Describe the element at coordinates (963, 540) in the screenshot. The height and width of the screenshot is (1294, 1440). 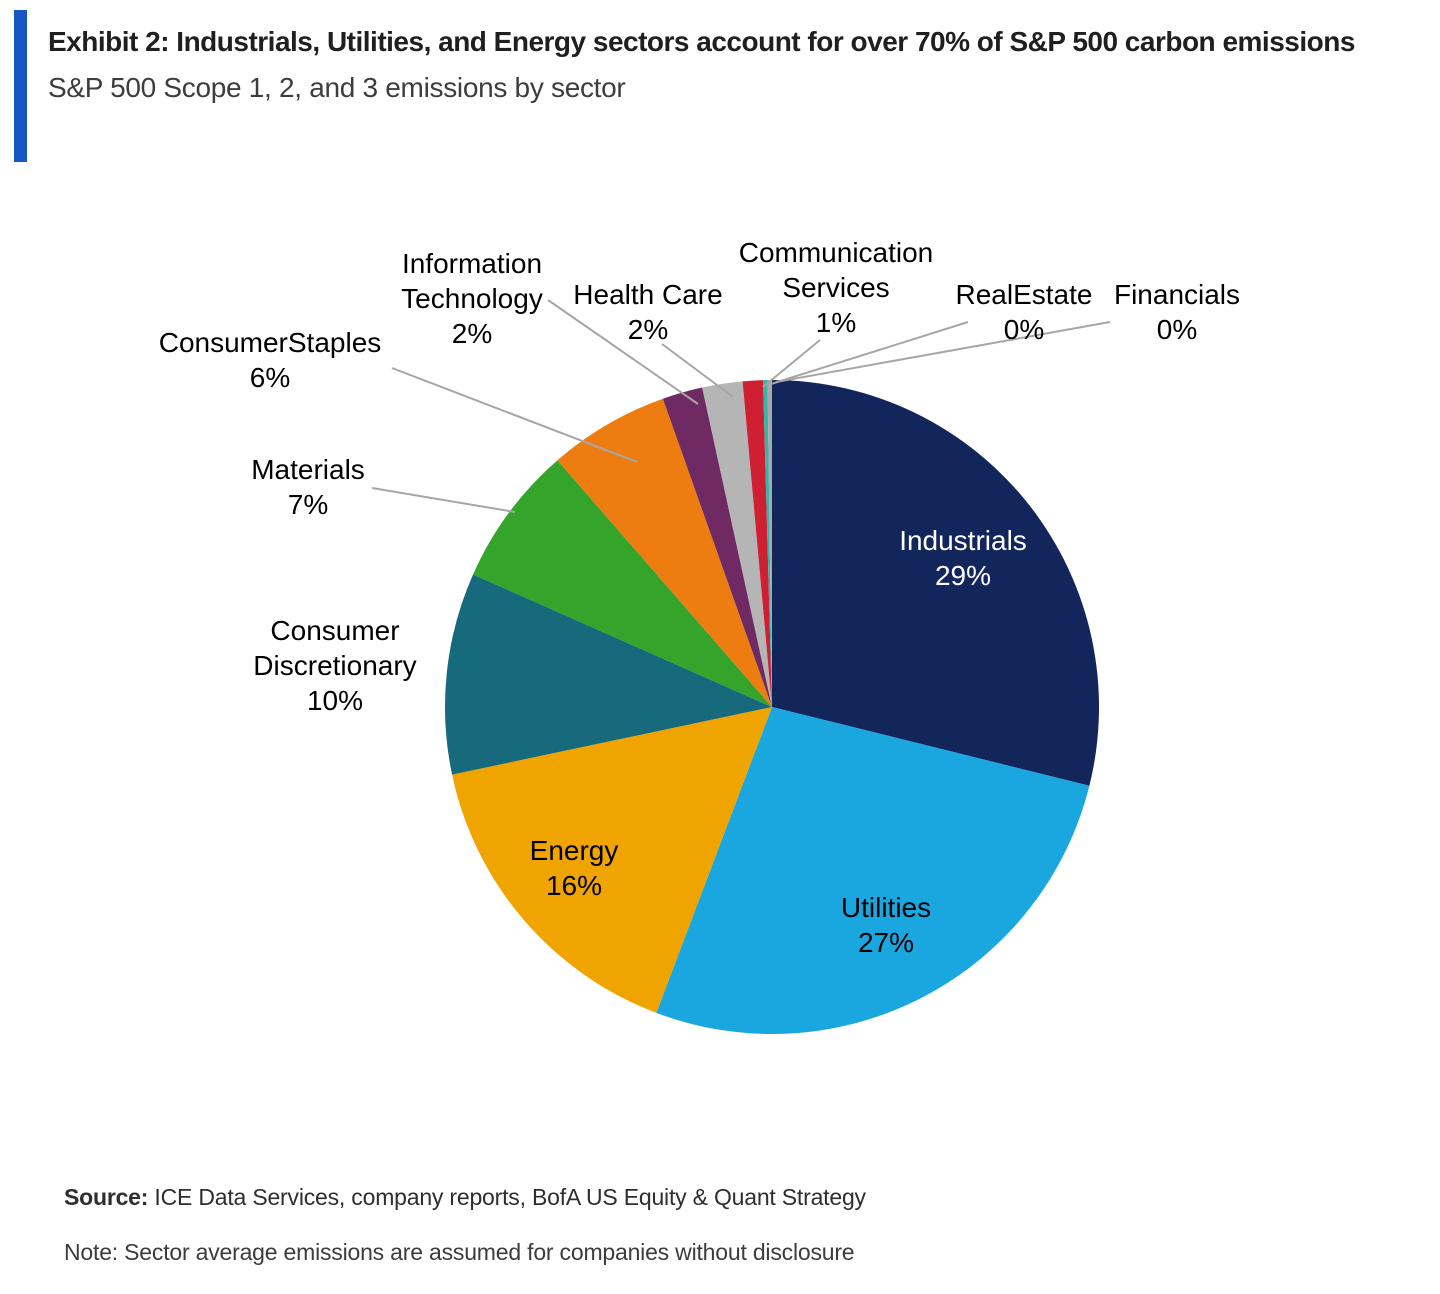
I see `pie-label-name: Industrials` at that location.